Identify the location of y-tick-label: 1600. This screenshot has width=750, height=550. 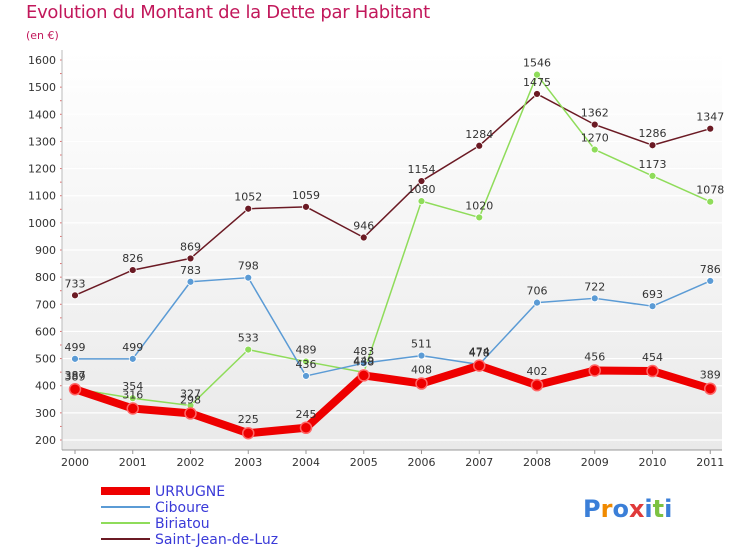
(42, 60).